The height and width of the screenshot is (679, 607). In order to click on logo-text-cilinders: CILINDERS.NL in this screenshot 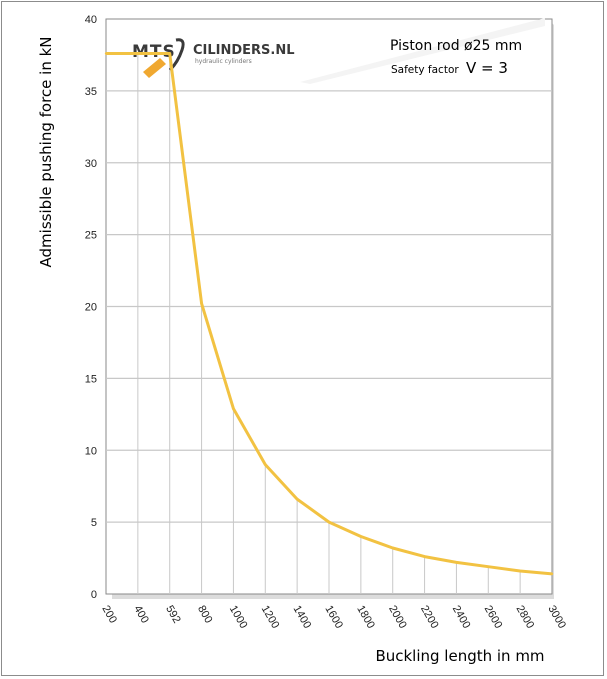, I will do `click(244, 50)`.